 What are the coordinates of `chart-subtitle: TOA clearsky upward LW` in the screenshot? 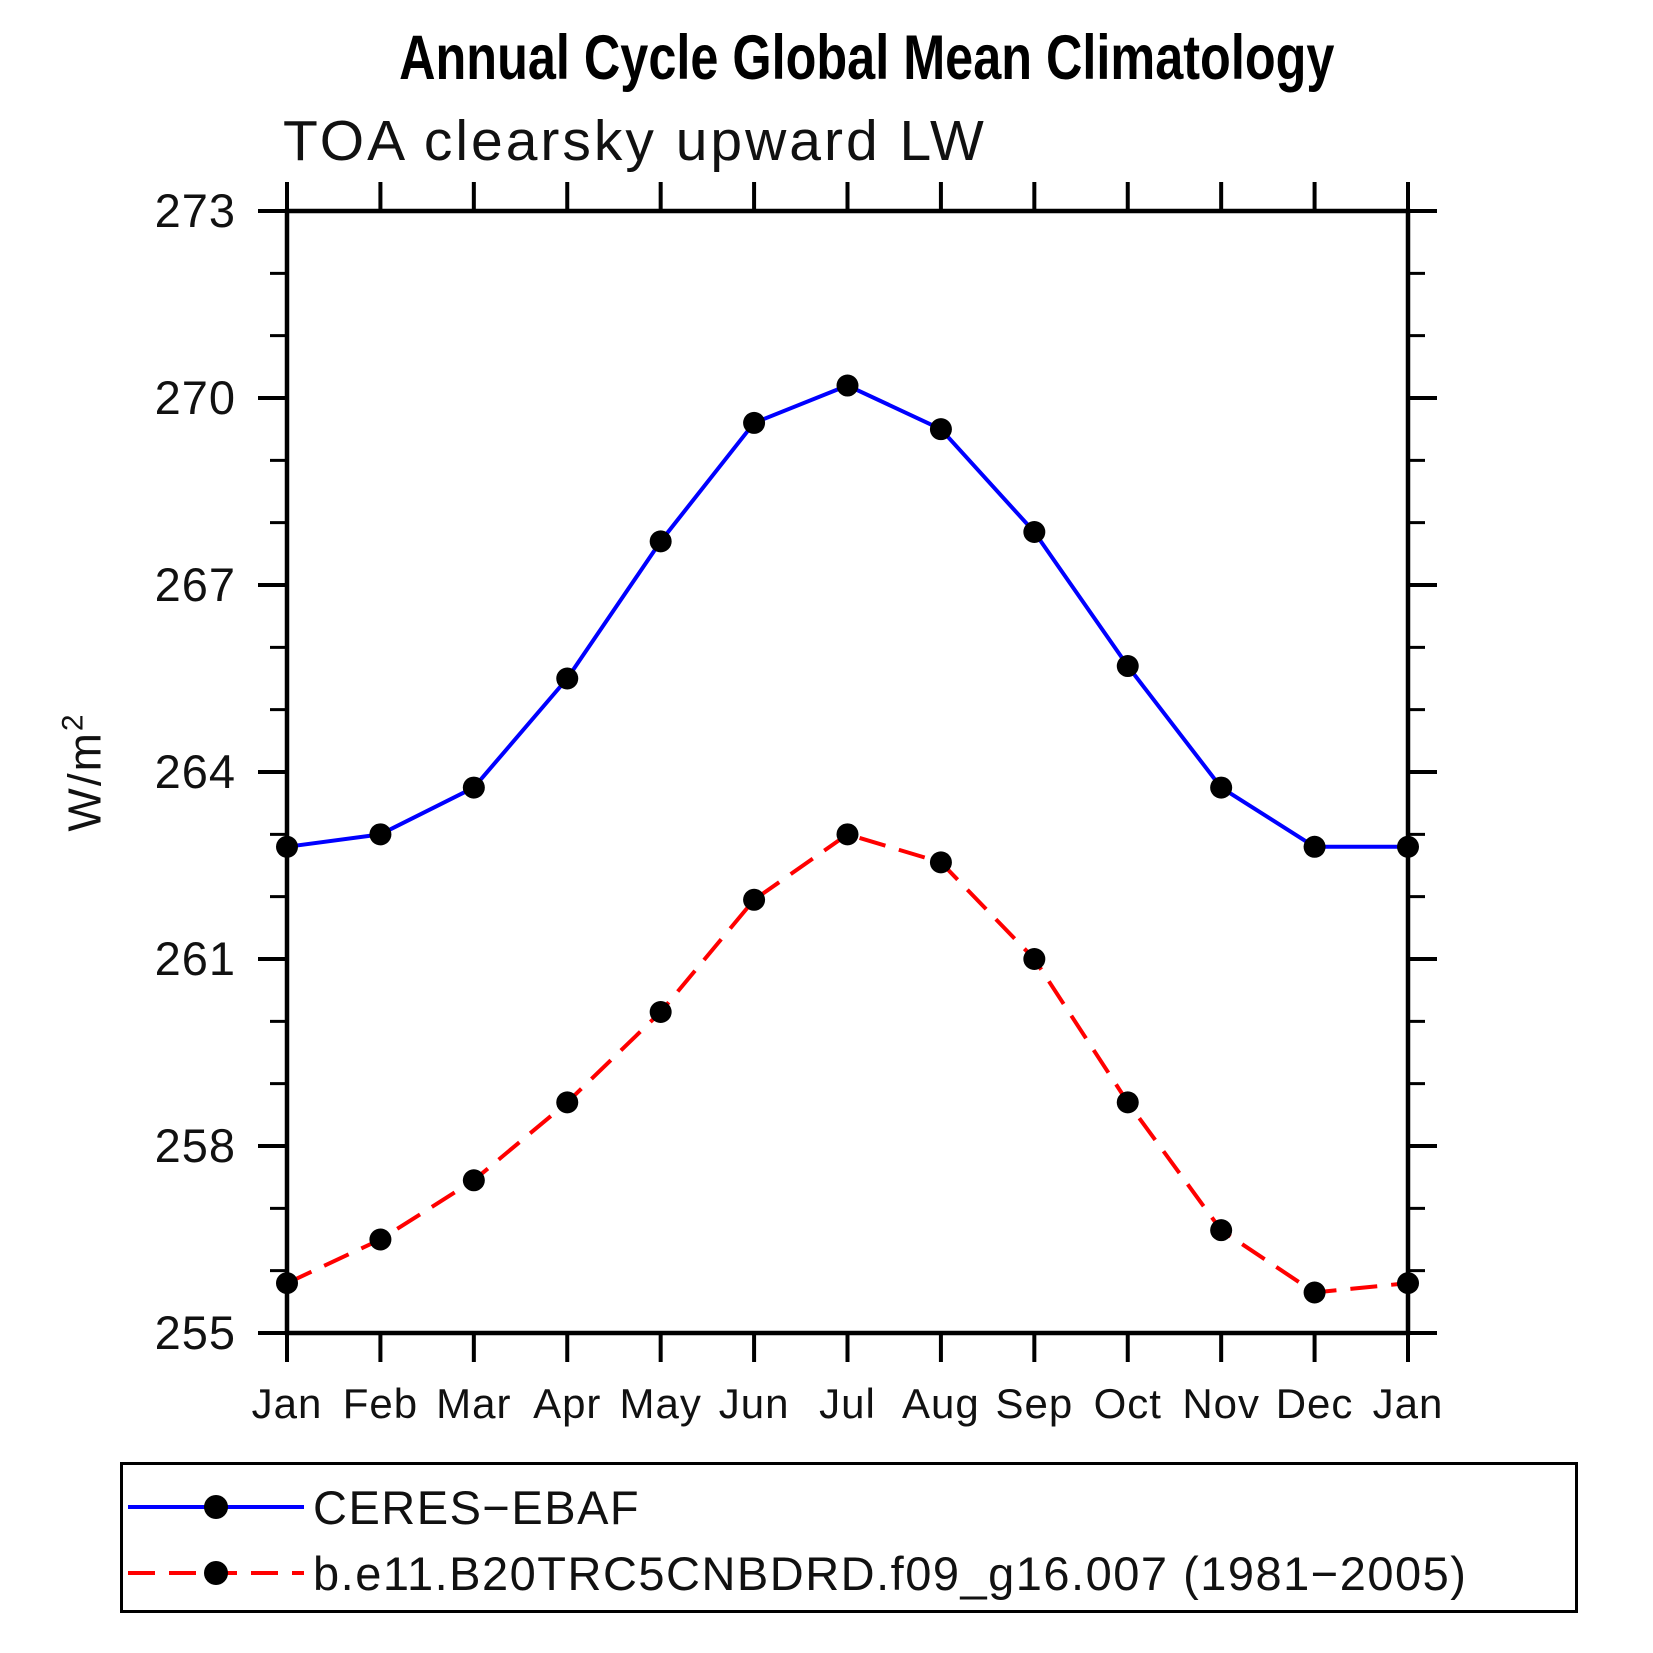 It's located at (635, 141).